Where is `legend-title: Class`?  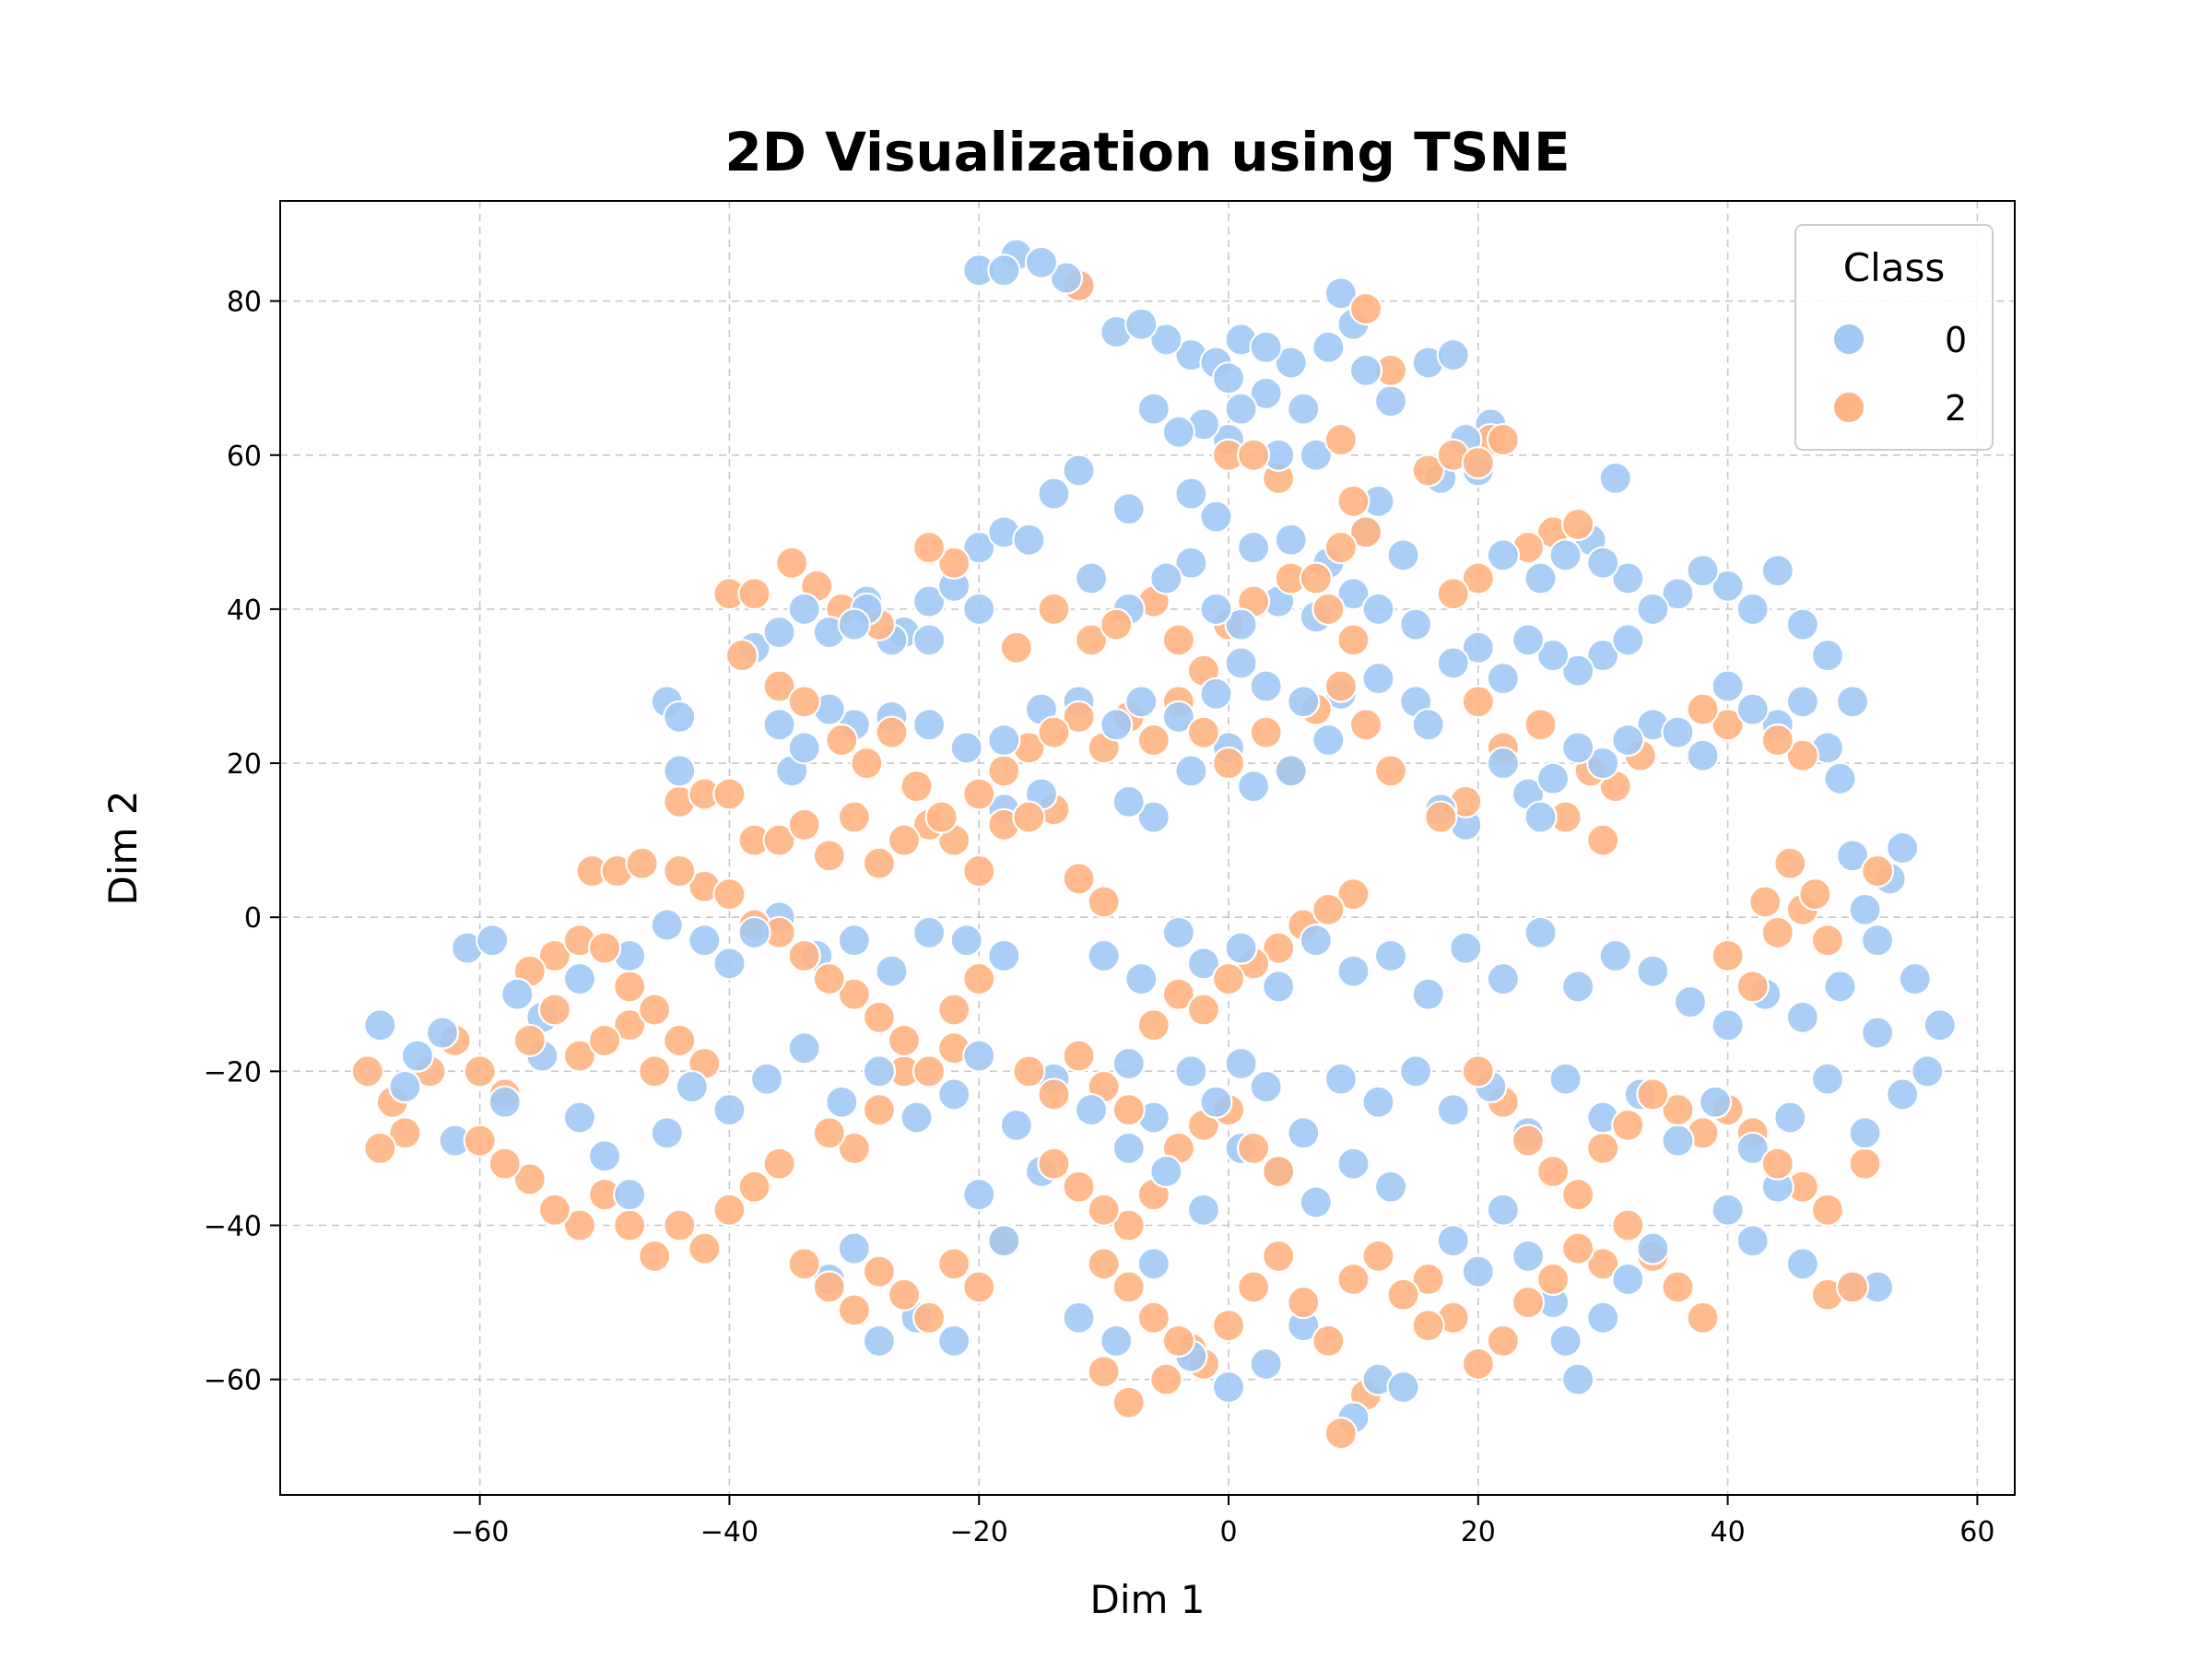
legend-title: Class is located at coordinates (1894, 267).